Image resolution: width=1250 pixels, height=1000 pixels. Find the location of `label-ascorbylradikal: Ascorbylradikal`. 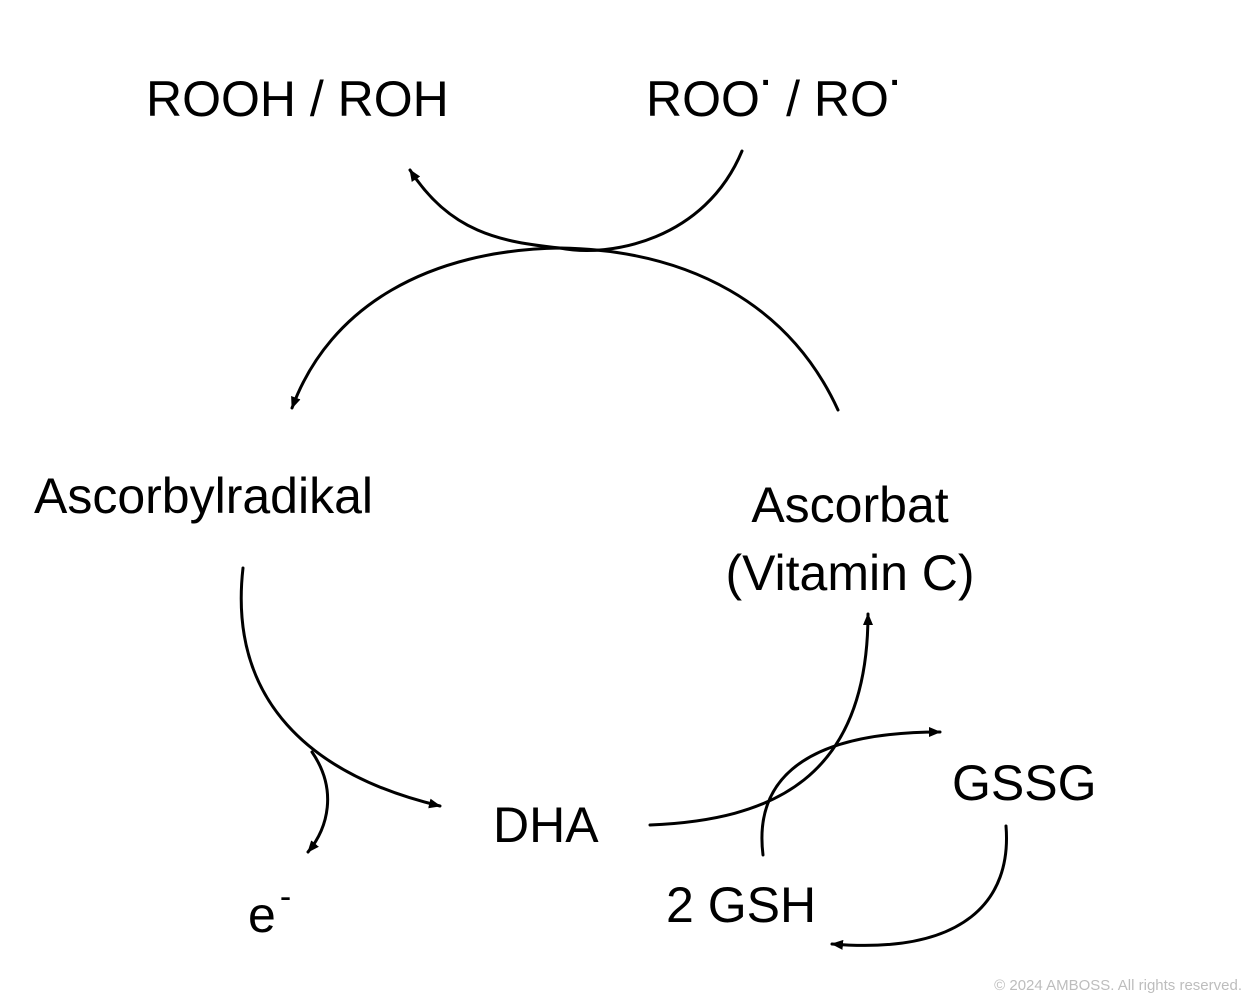

label-ascorbylradikal: Ascorbylradikal is located at coordinates (204, 496).